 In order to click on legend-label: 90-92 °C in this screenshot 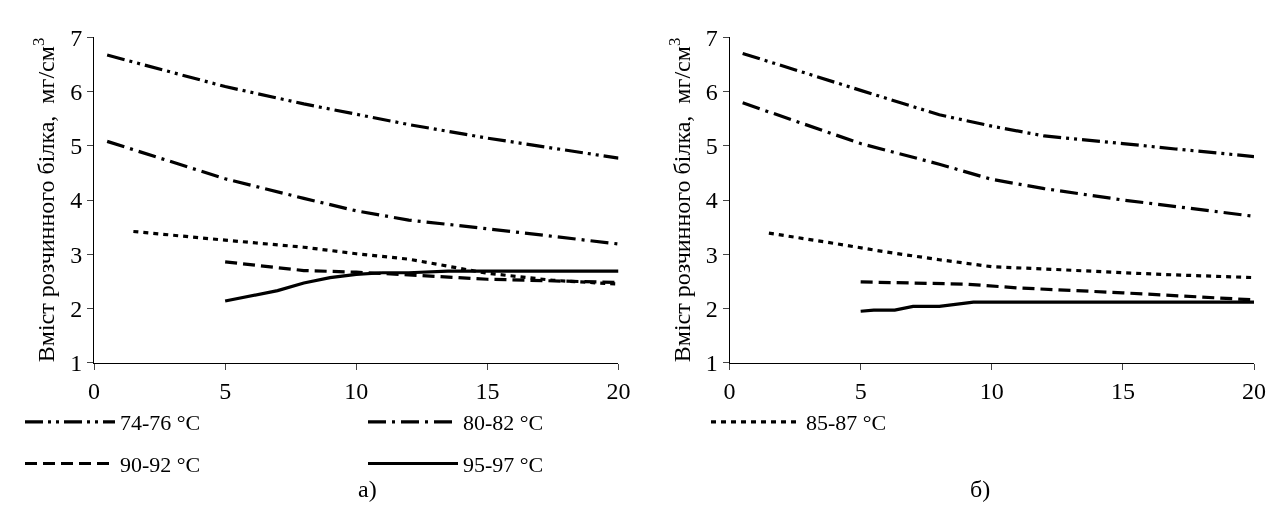, I will do `click(160, 465)`.